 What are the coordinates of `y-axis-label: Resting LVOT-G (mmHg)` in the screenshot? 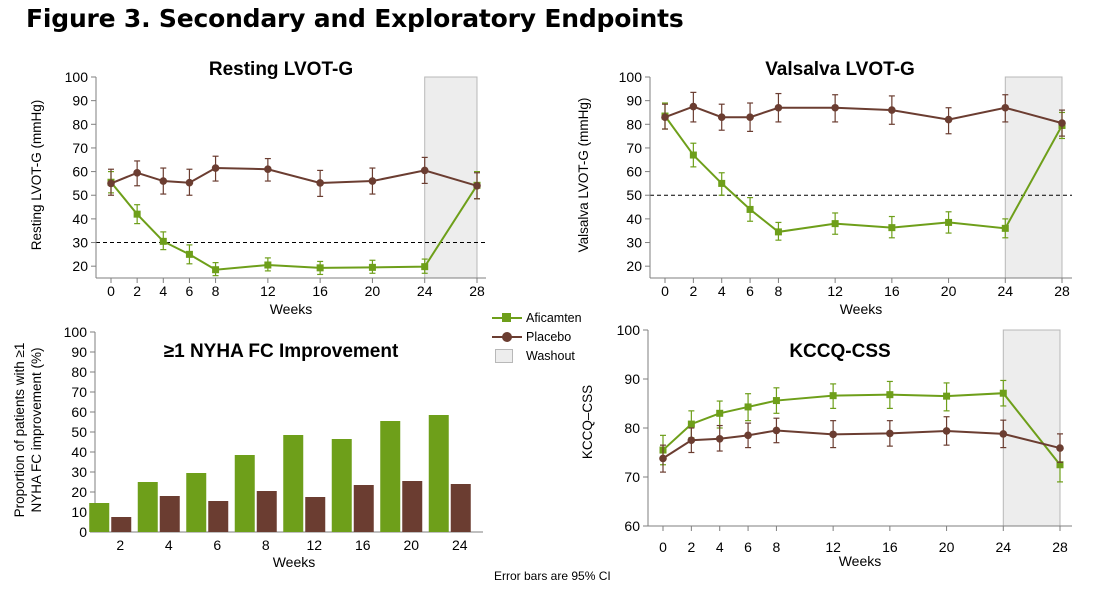 It's located at (36, 175).